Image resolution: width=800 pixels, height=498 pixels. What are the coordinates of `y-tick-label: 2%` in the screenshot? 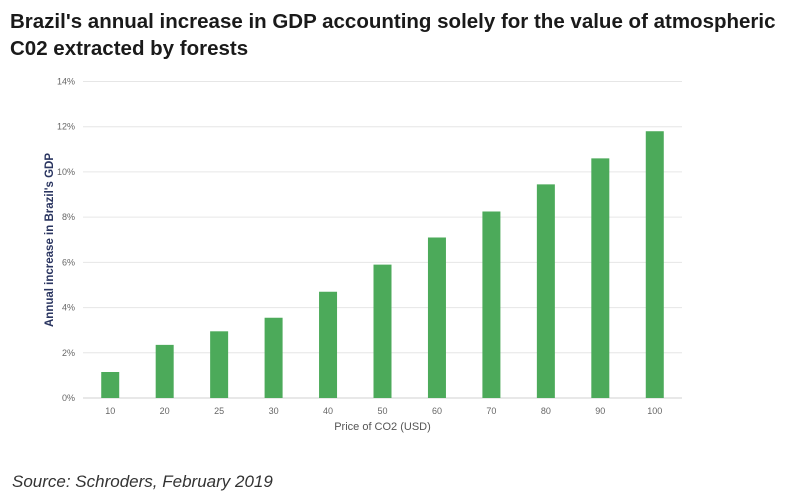 It's located at (68, 353).